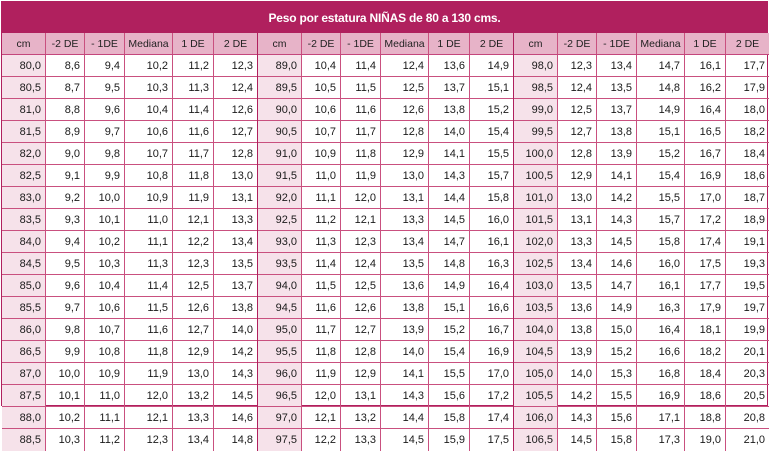 This screenshot has width=770, height=451. I want to click on height-cell: 85,5, so click(24, 307).